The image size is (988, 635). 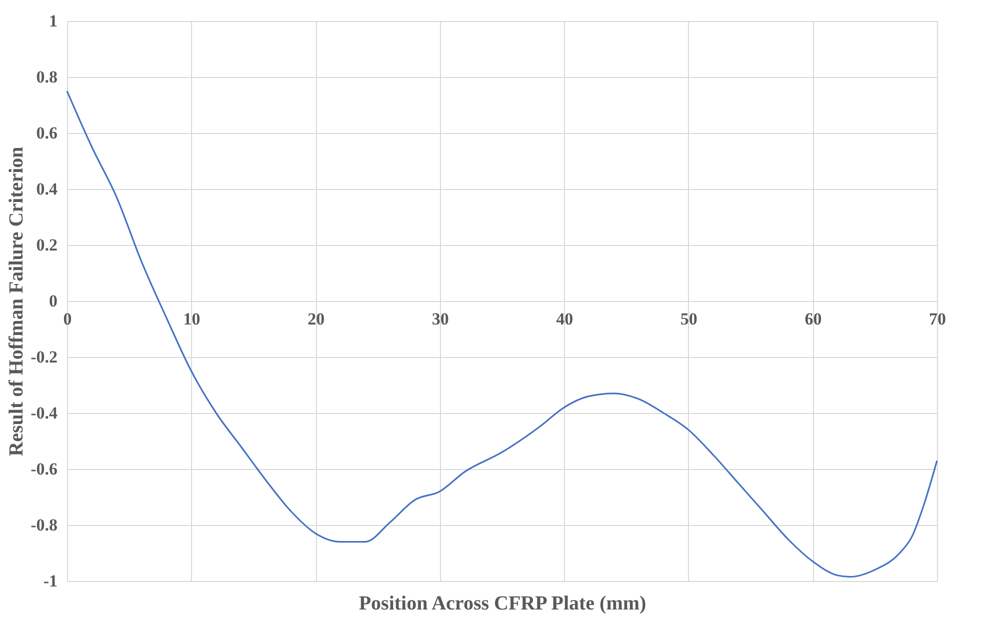 I want to click on y-tick-label: -0.8, so click(x=44, y=525).